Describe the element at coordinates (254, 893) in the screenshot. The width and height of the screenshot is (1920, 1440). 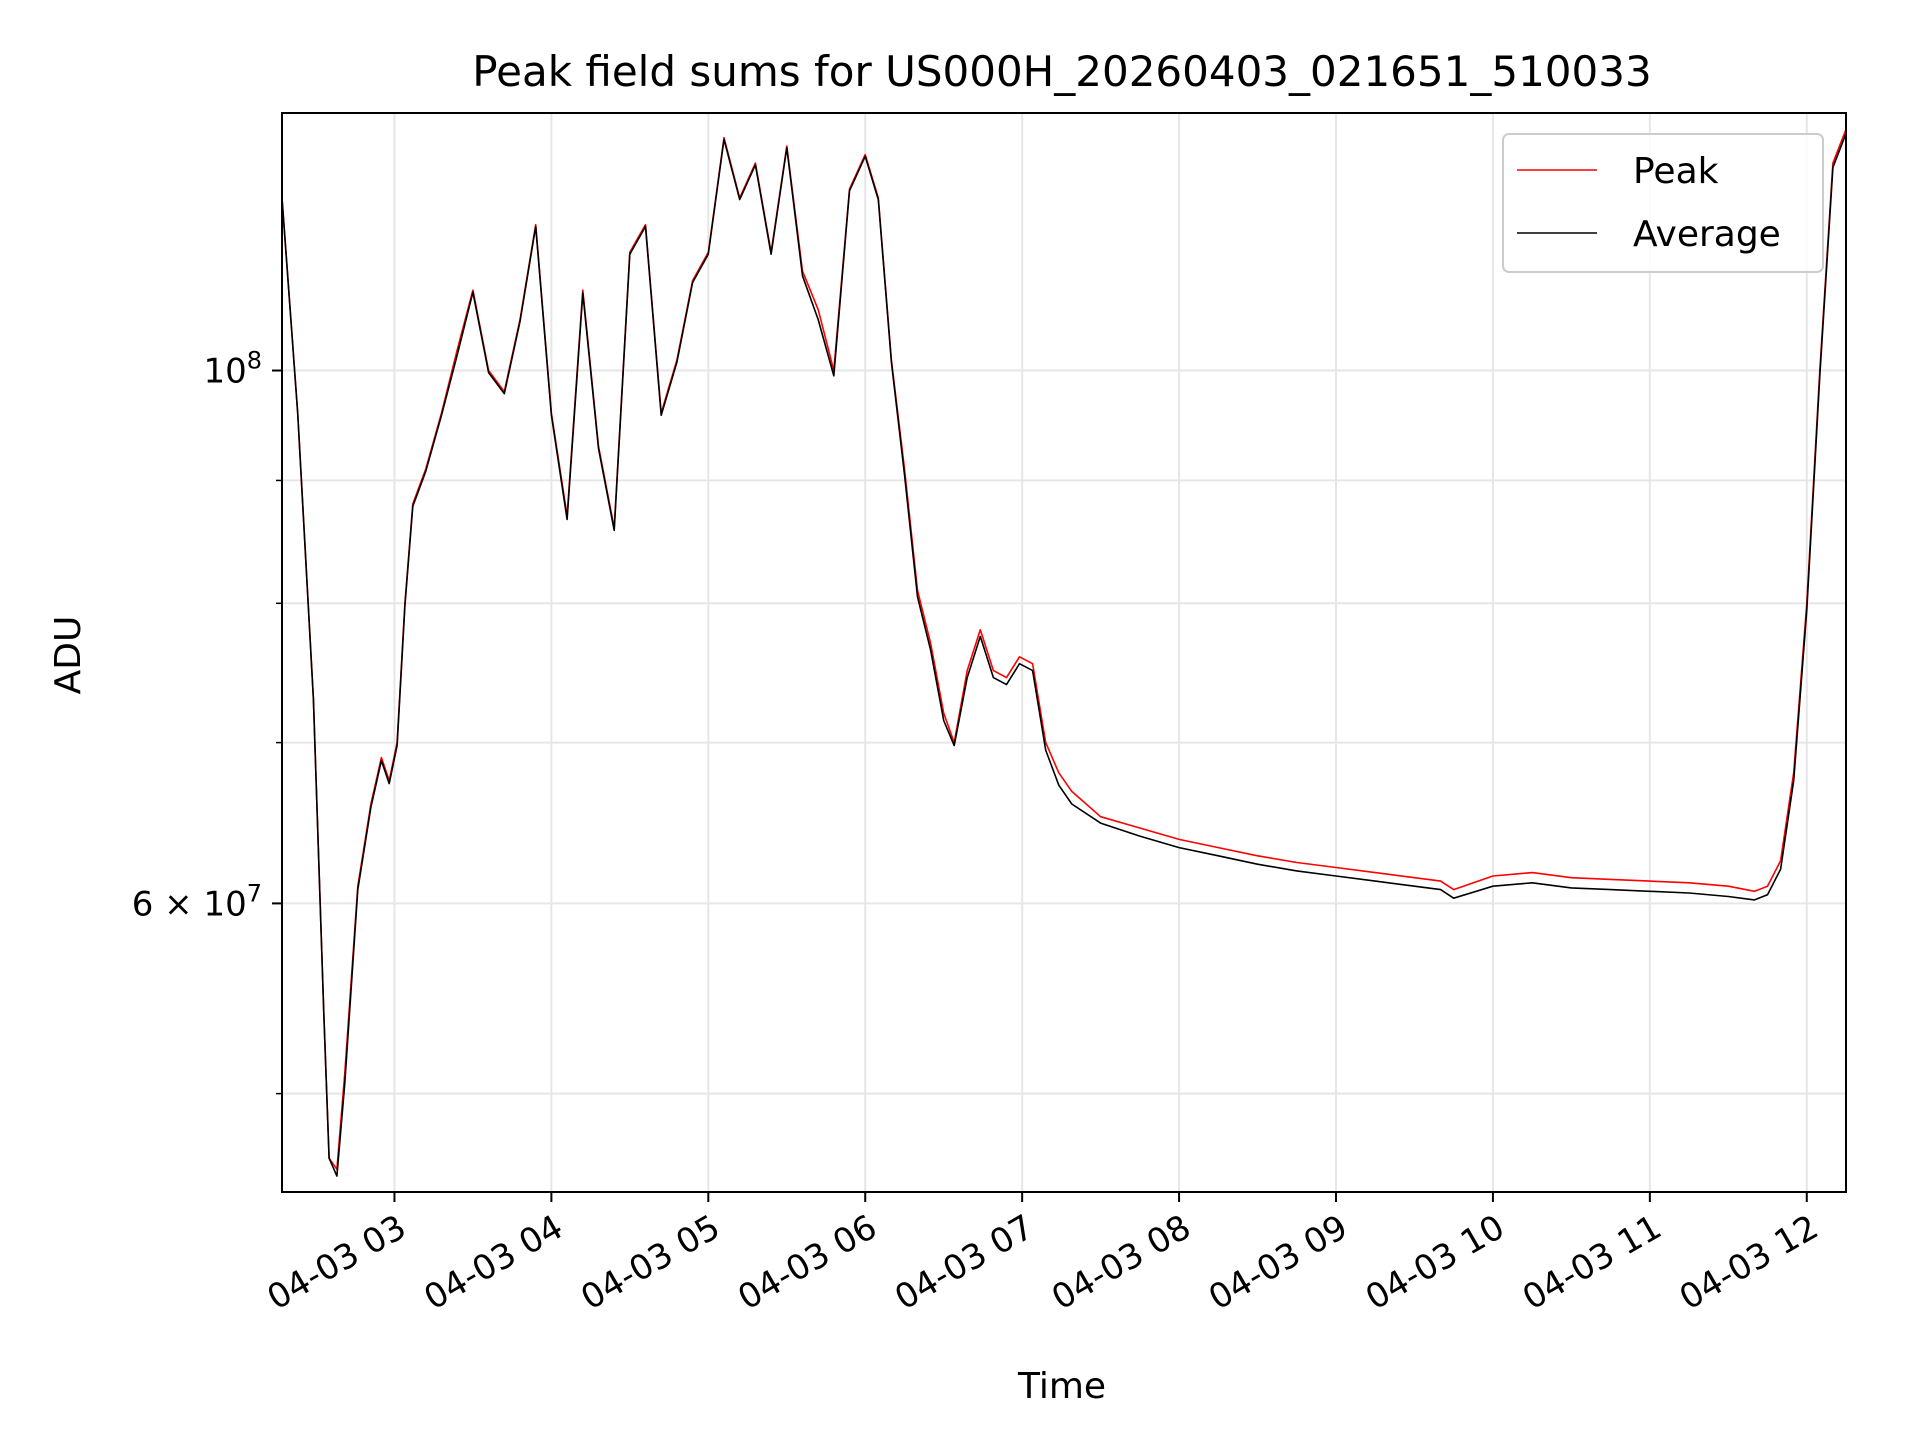
I see `y-tick-label-exp: 7` at that location.